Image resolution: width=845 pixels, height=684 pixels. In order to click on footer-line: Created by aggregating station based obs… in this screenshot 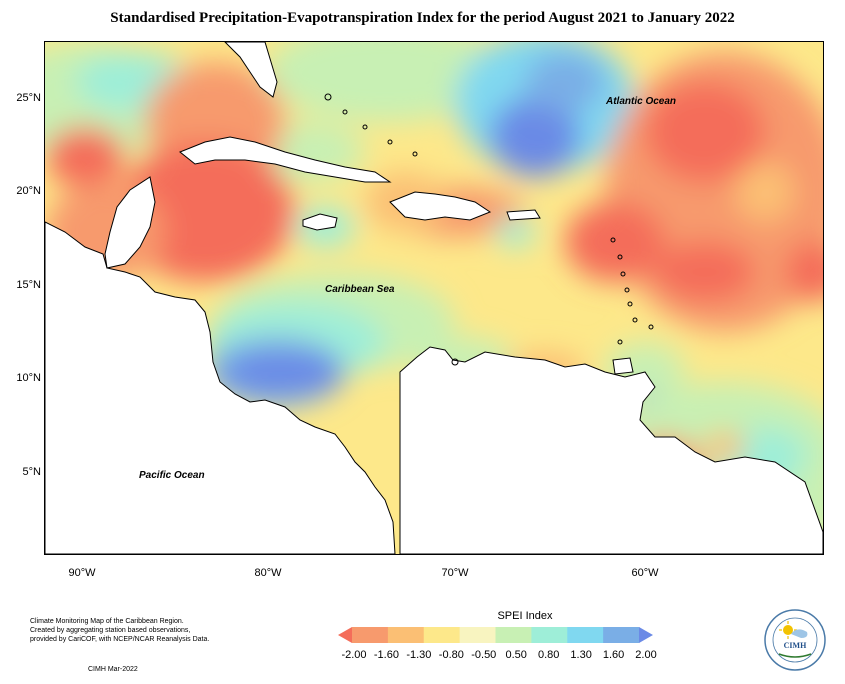, I will do `click(110, 630)`.